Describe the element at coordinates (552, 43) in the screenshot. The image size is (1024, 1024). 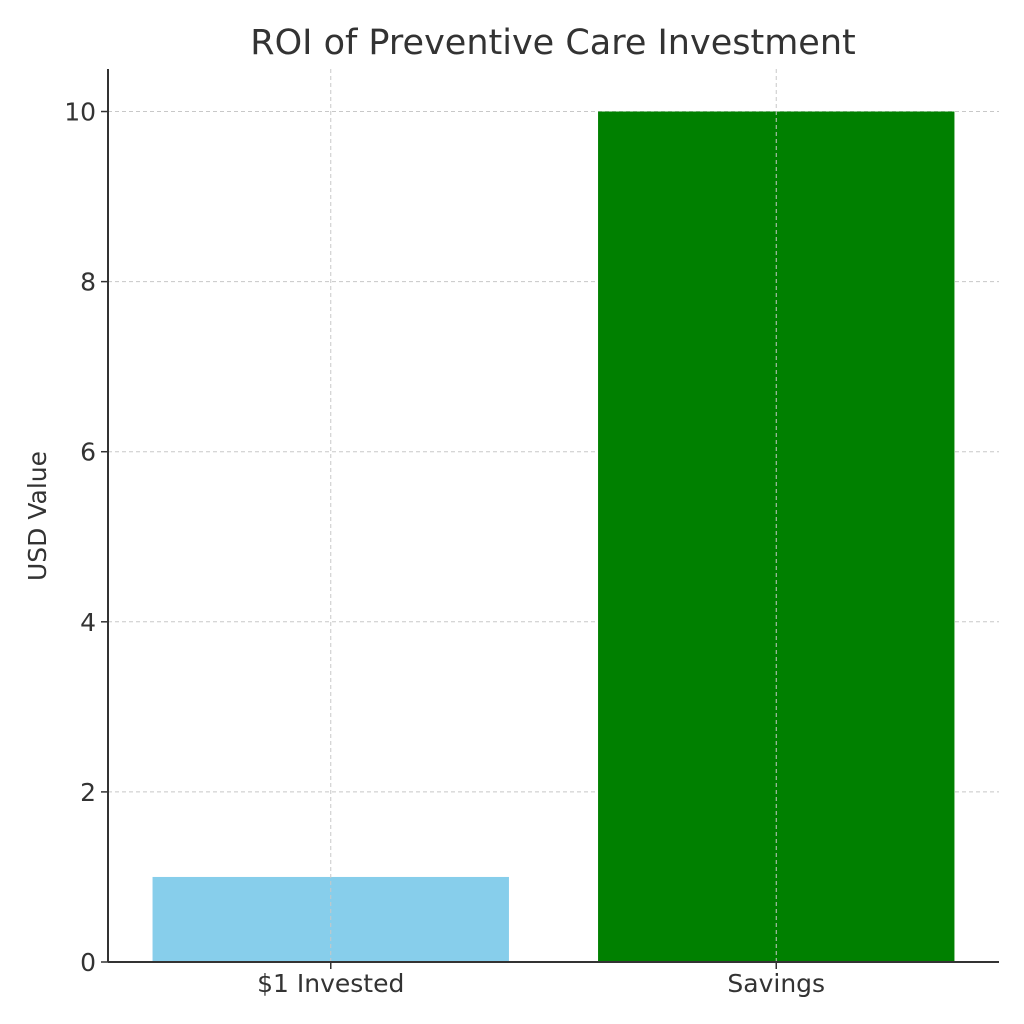
I see `chart-title: ROI of Preventive Care Investment` at that location.